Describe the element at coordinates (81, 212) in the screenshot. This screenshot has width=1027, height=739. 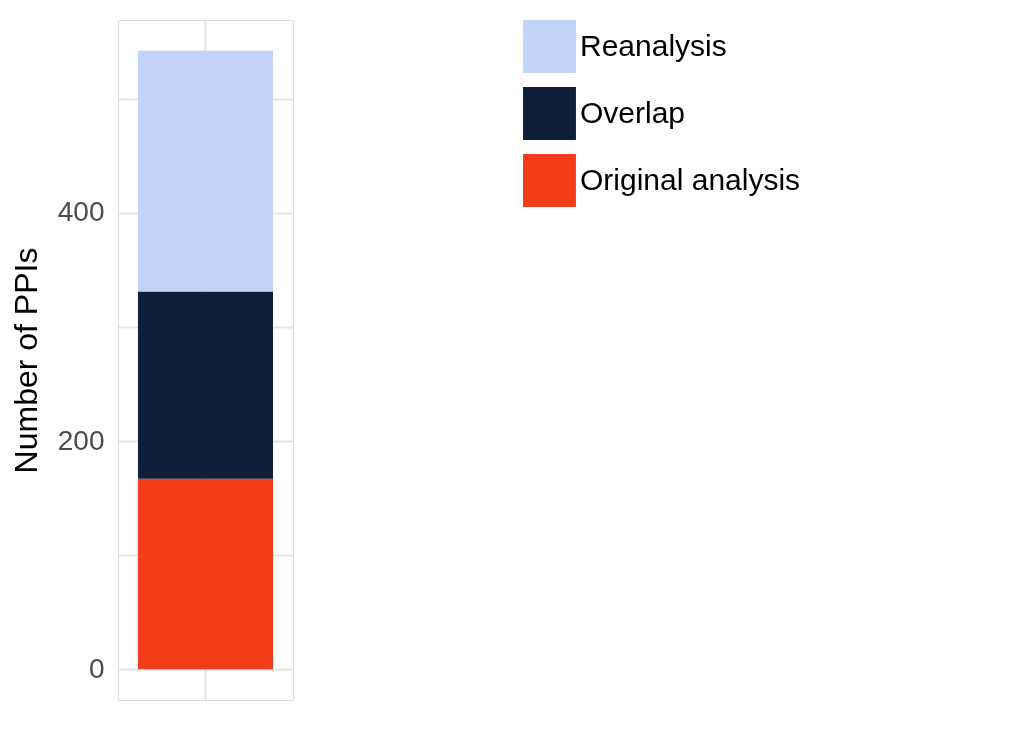
I see `y-tick-label: 400` at that location.